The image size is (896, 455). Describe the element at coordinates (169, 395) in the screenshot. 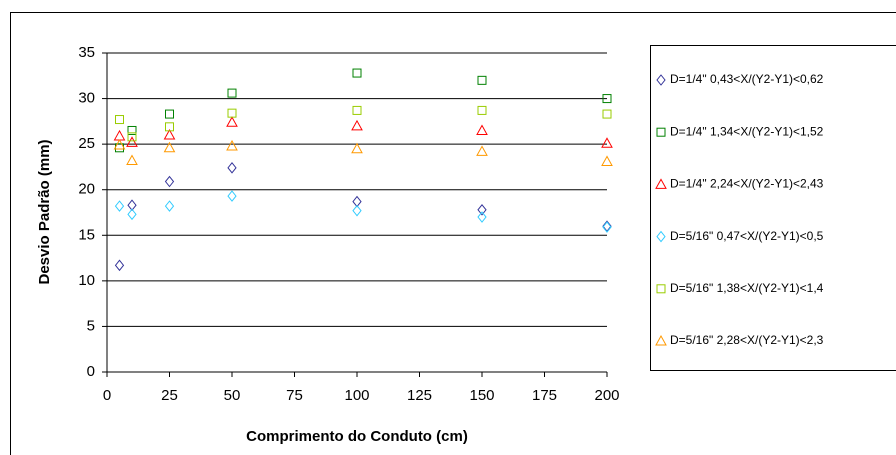

I see `x-tick-label: 25` at that location.